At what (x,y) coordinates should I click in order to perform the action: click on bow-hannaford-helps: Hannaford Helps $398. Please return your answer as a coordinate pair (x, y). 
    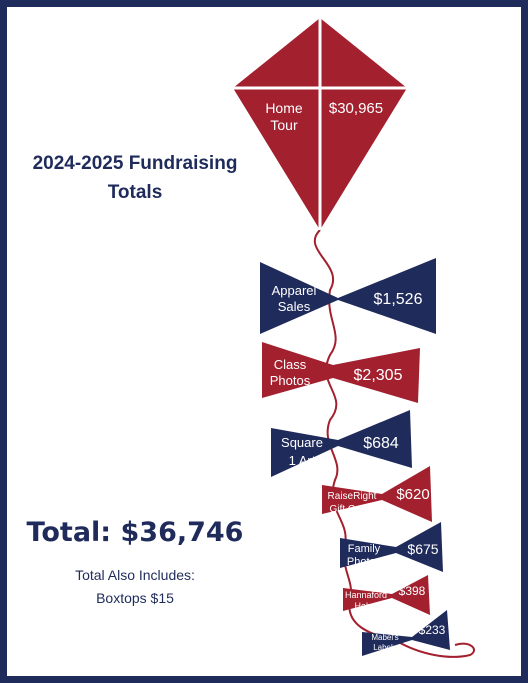
    Looking at the image, I should click on (386, 595).